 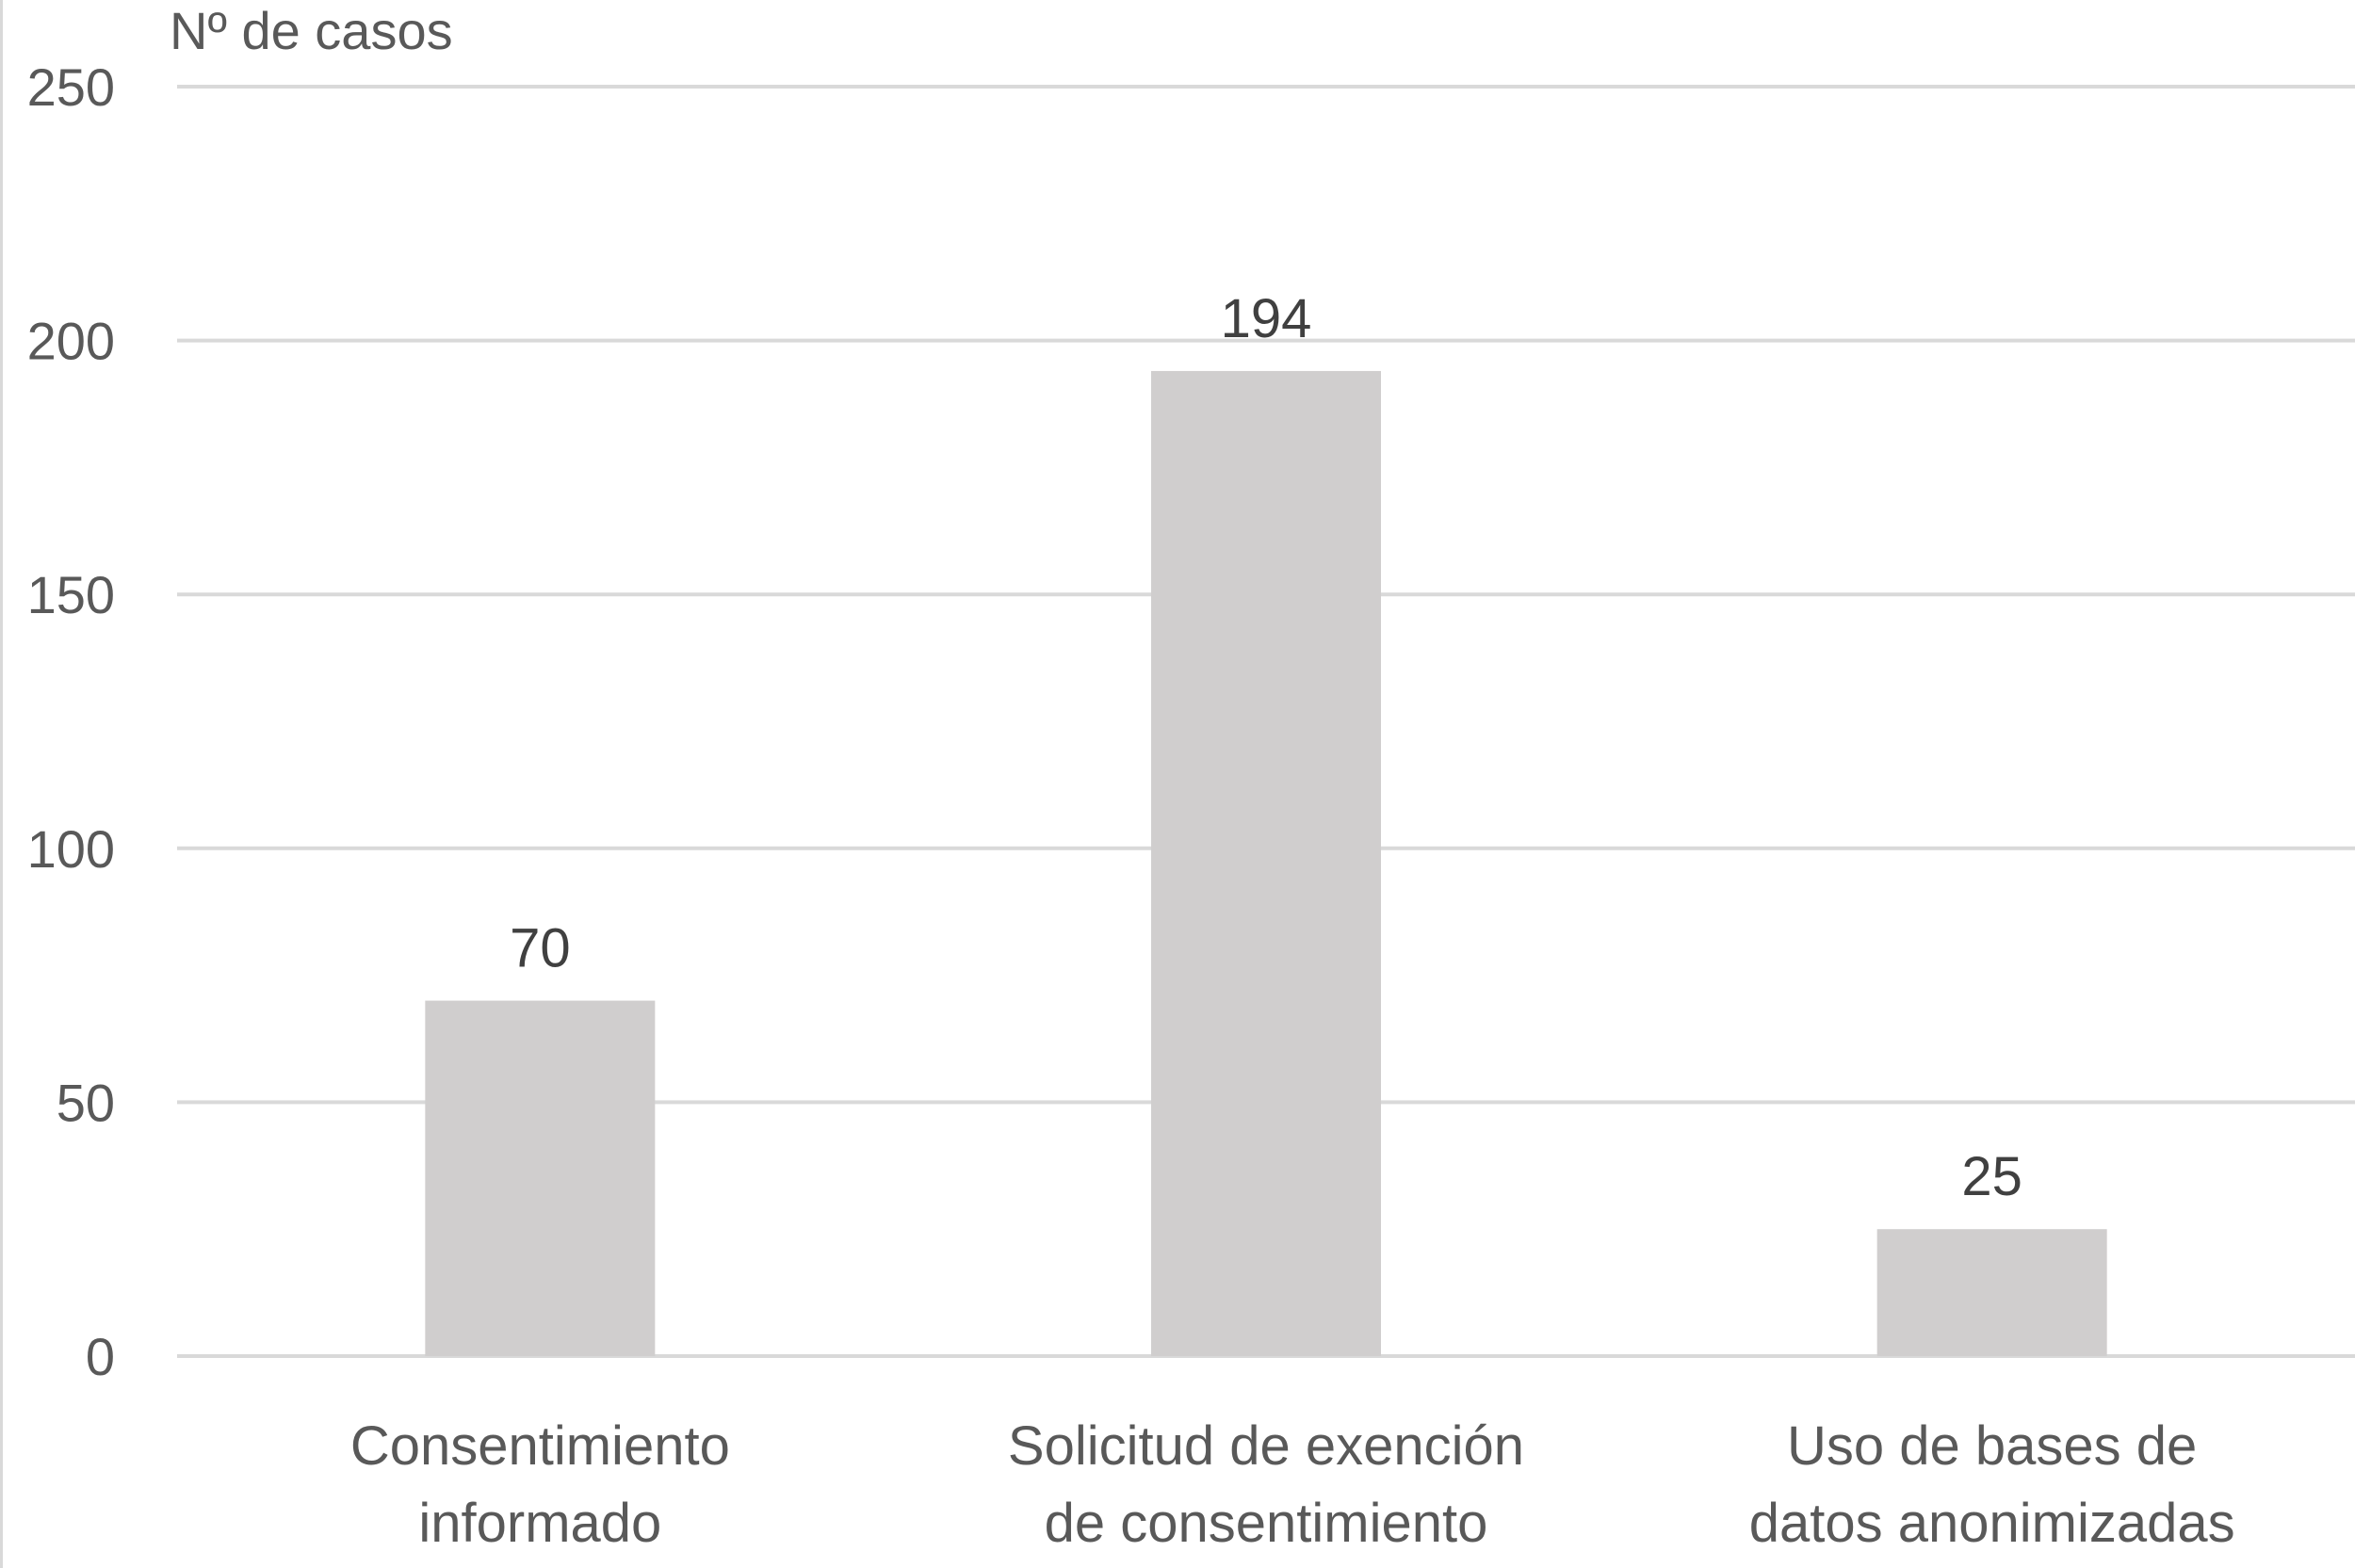 What do you see at coordinates (71, 341) in the screenshot?
I see `y-tick-200: 200` at bounding box center [71, 341].